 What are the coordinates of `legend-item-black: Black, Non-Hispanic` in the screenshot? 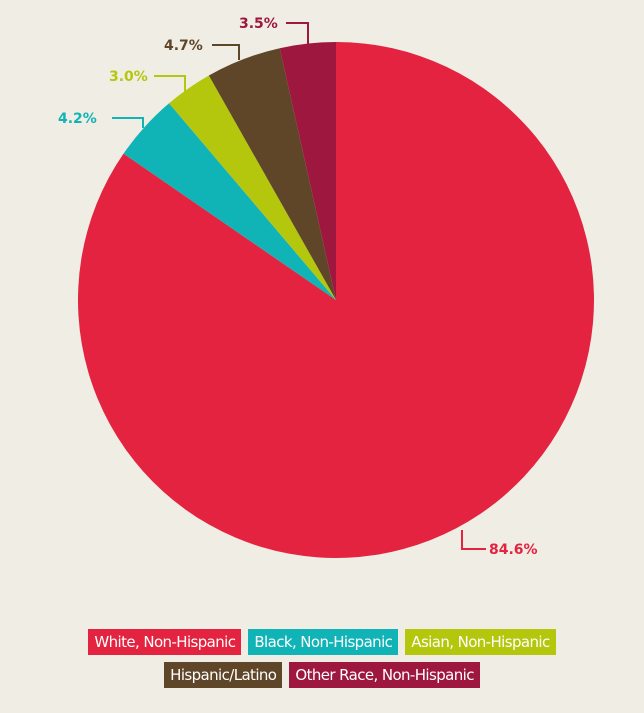 It's located at (323, 642).